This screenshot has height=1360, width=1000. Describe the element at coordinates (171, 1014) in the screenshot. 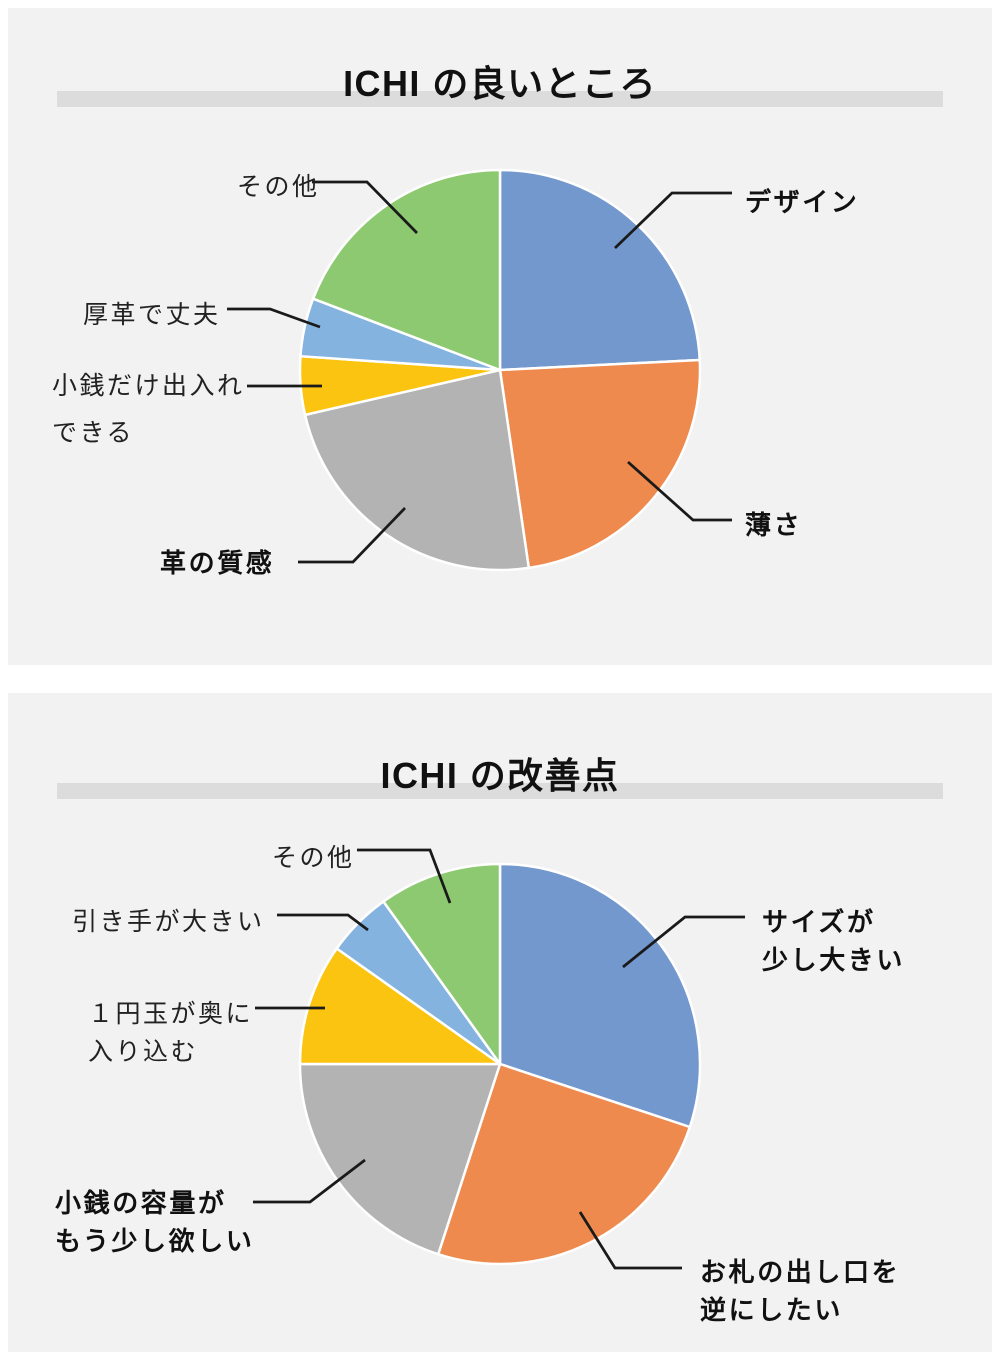

I see `callout-line: １円玉が奥に` at that location.